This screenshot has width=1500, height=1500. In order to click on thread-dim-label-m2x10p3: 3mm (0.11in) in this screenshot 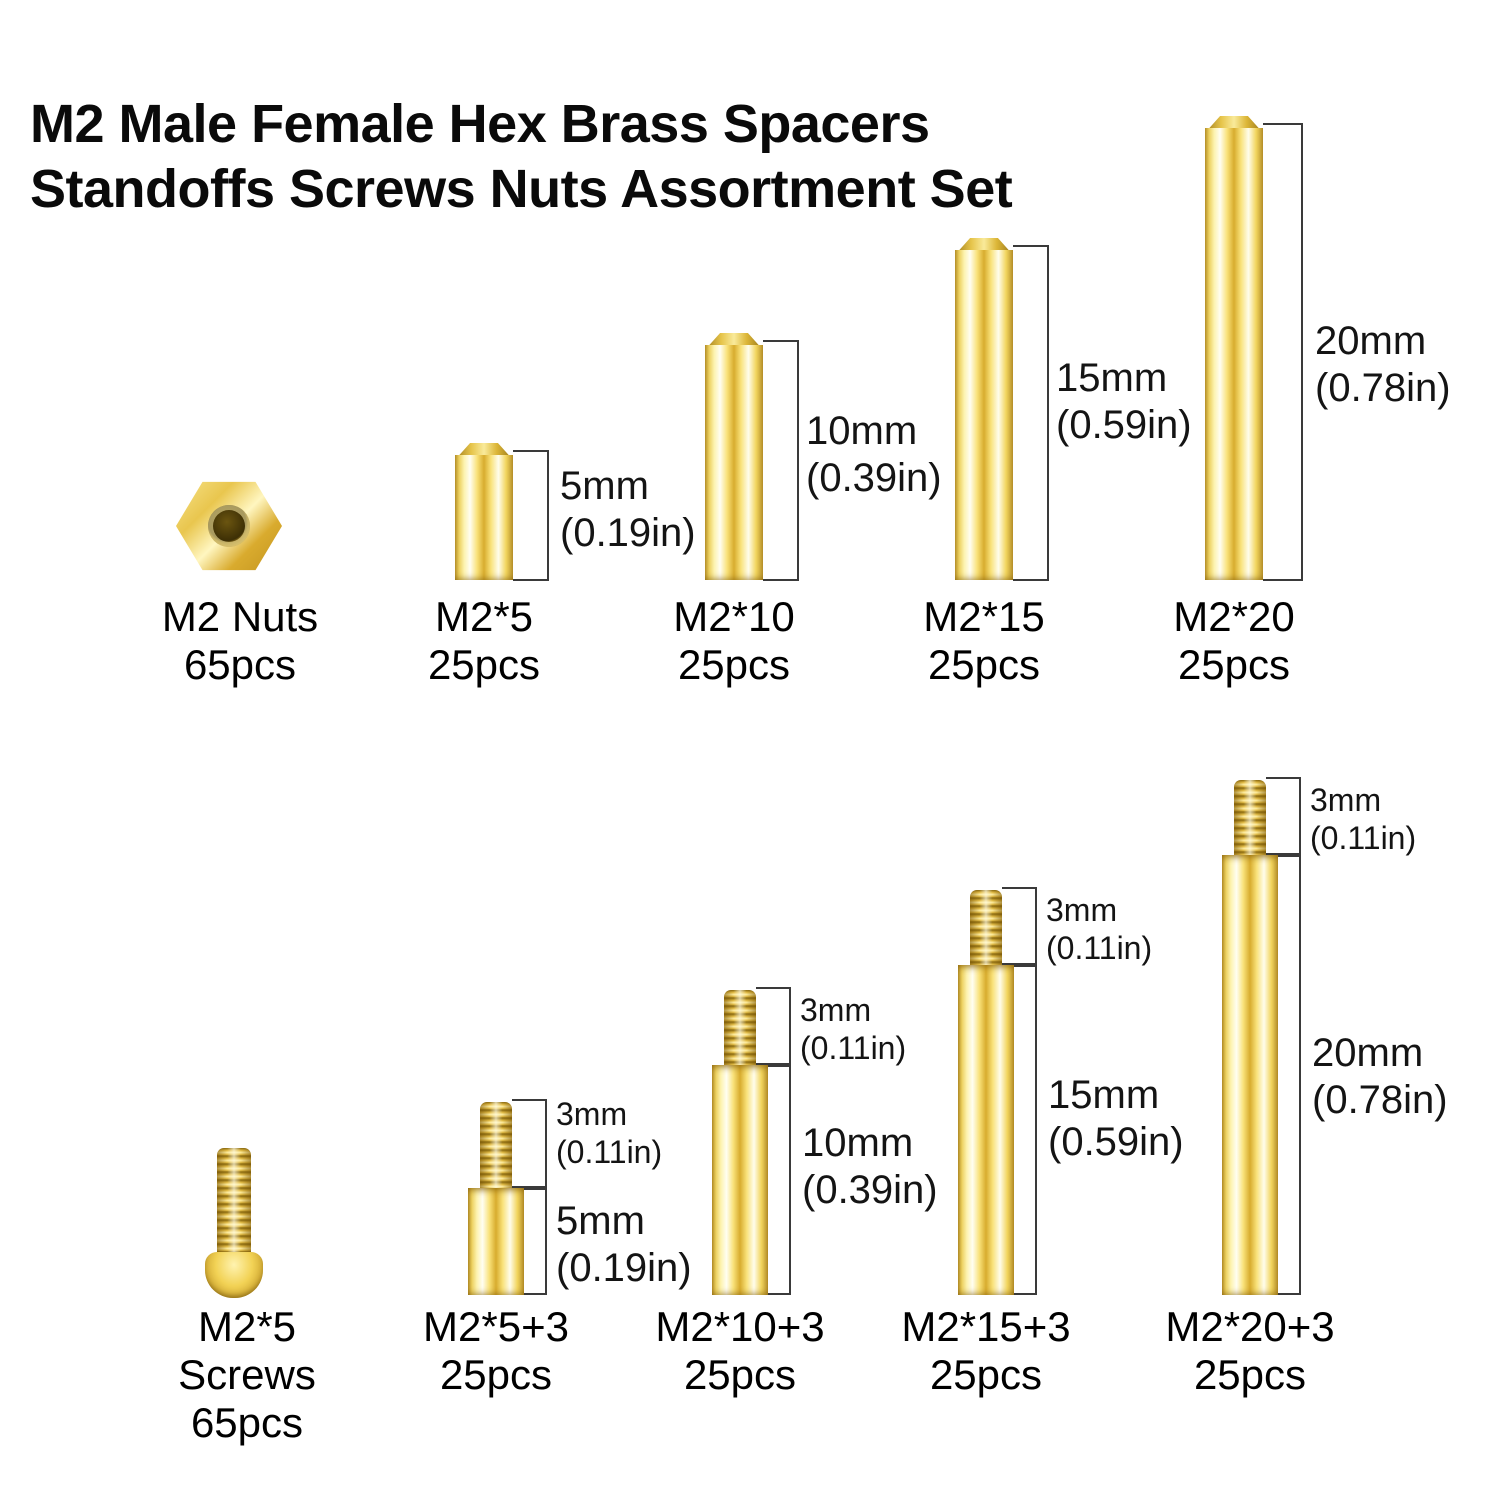, I will do `click(853, 1030)`.